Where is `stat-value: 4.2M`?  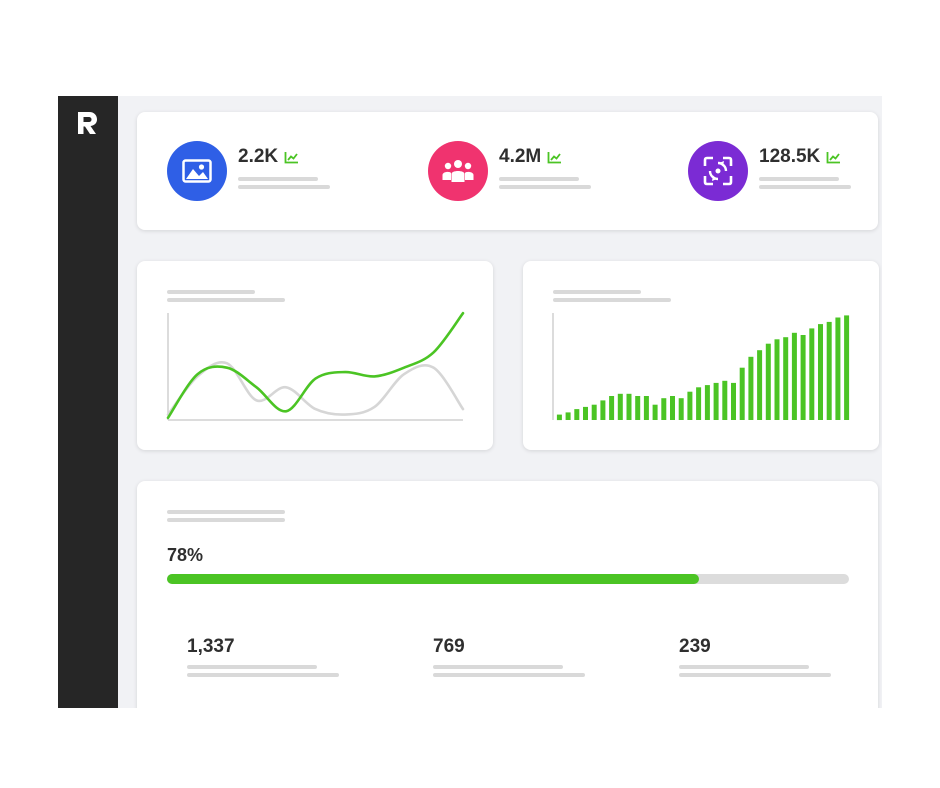 stat-value: 4.2M is located at coordinates (530, 157).